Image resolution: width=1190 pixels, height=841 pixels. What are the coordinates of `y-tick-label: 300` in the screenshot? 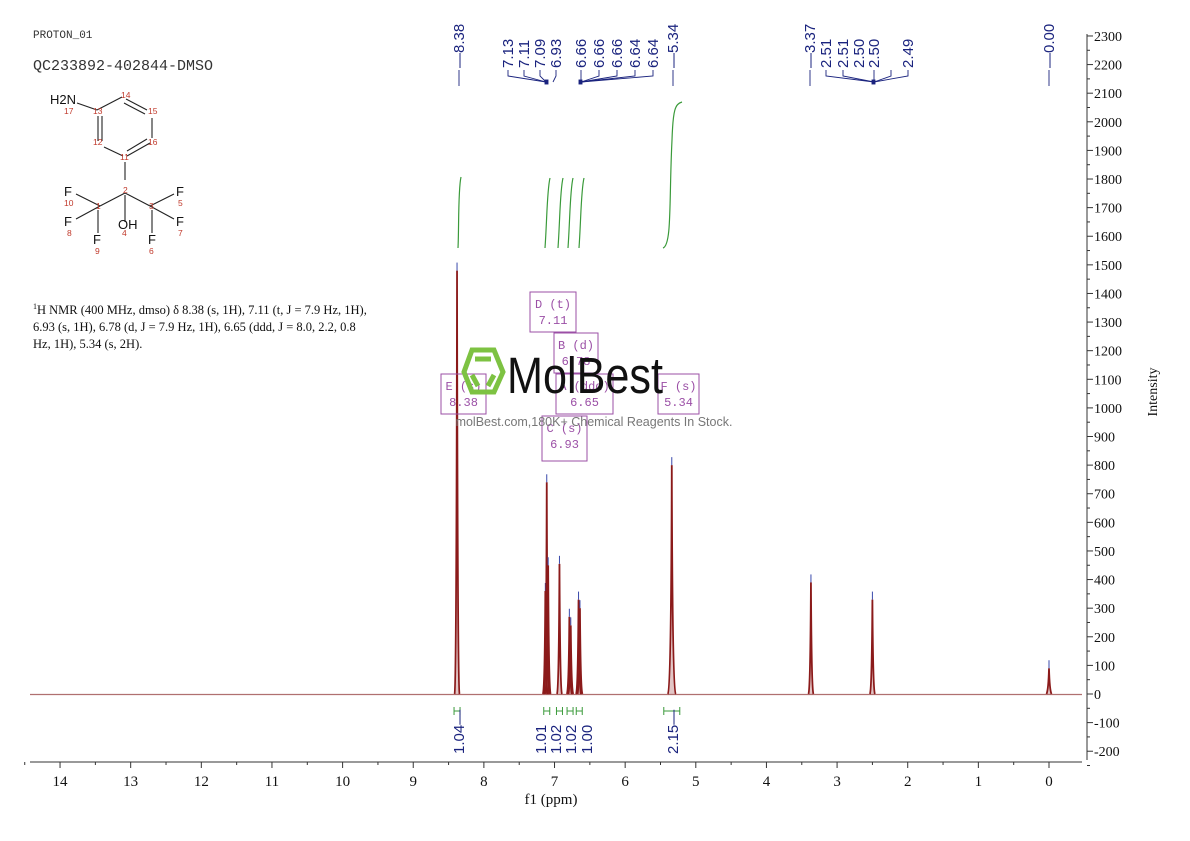 It's located at (1104, 609).